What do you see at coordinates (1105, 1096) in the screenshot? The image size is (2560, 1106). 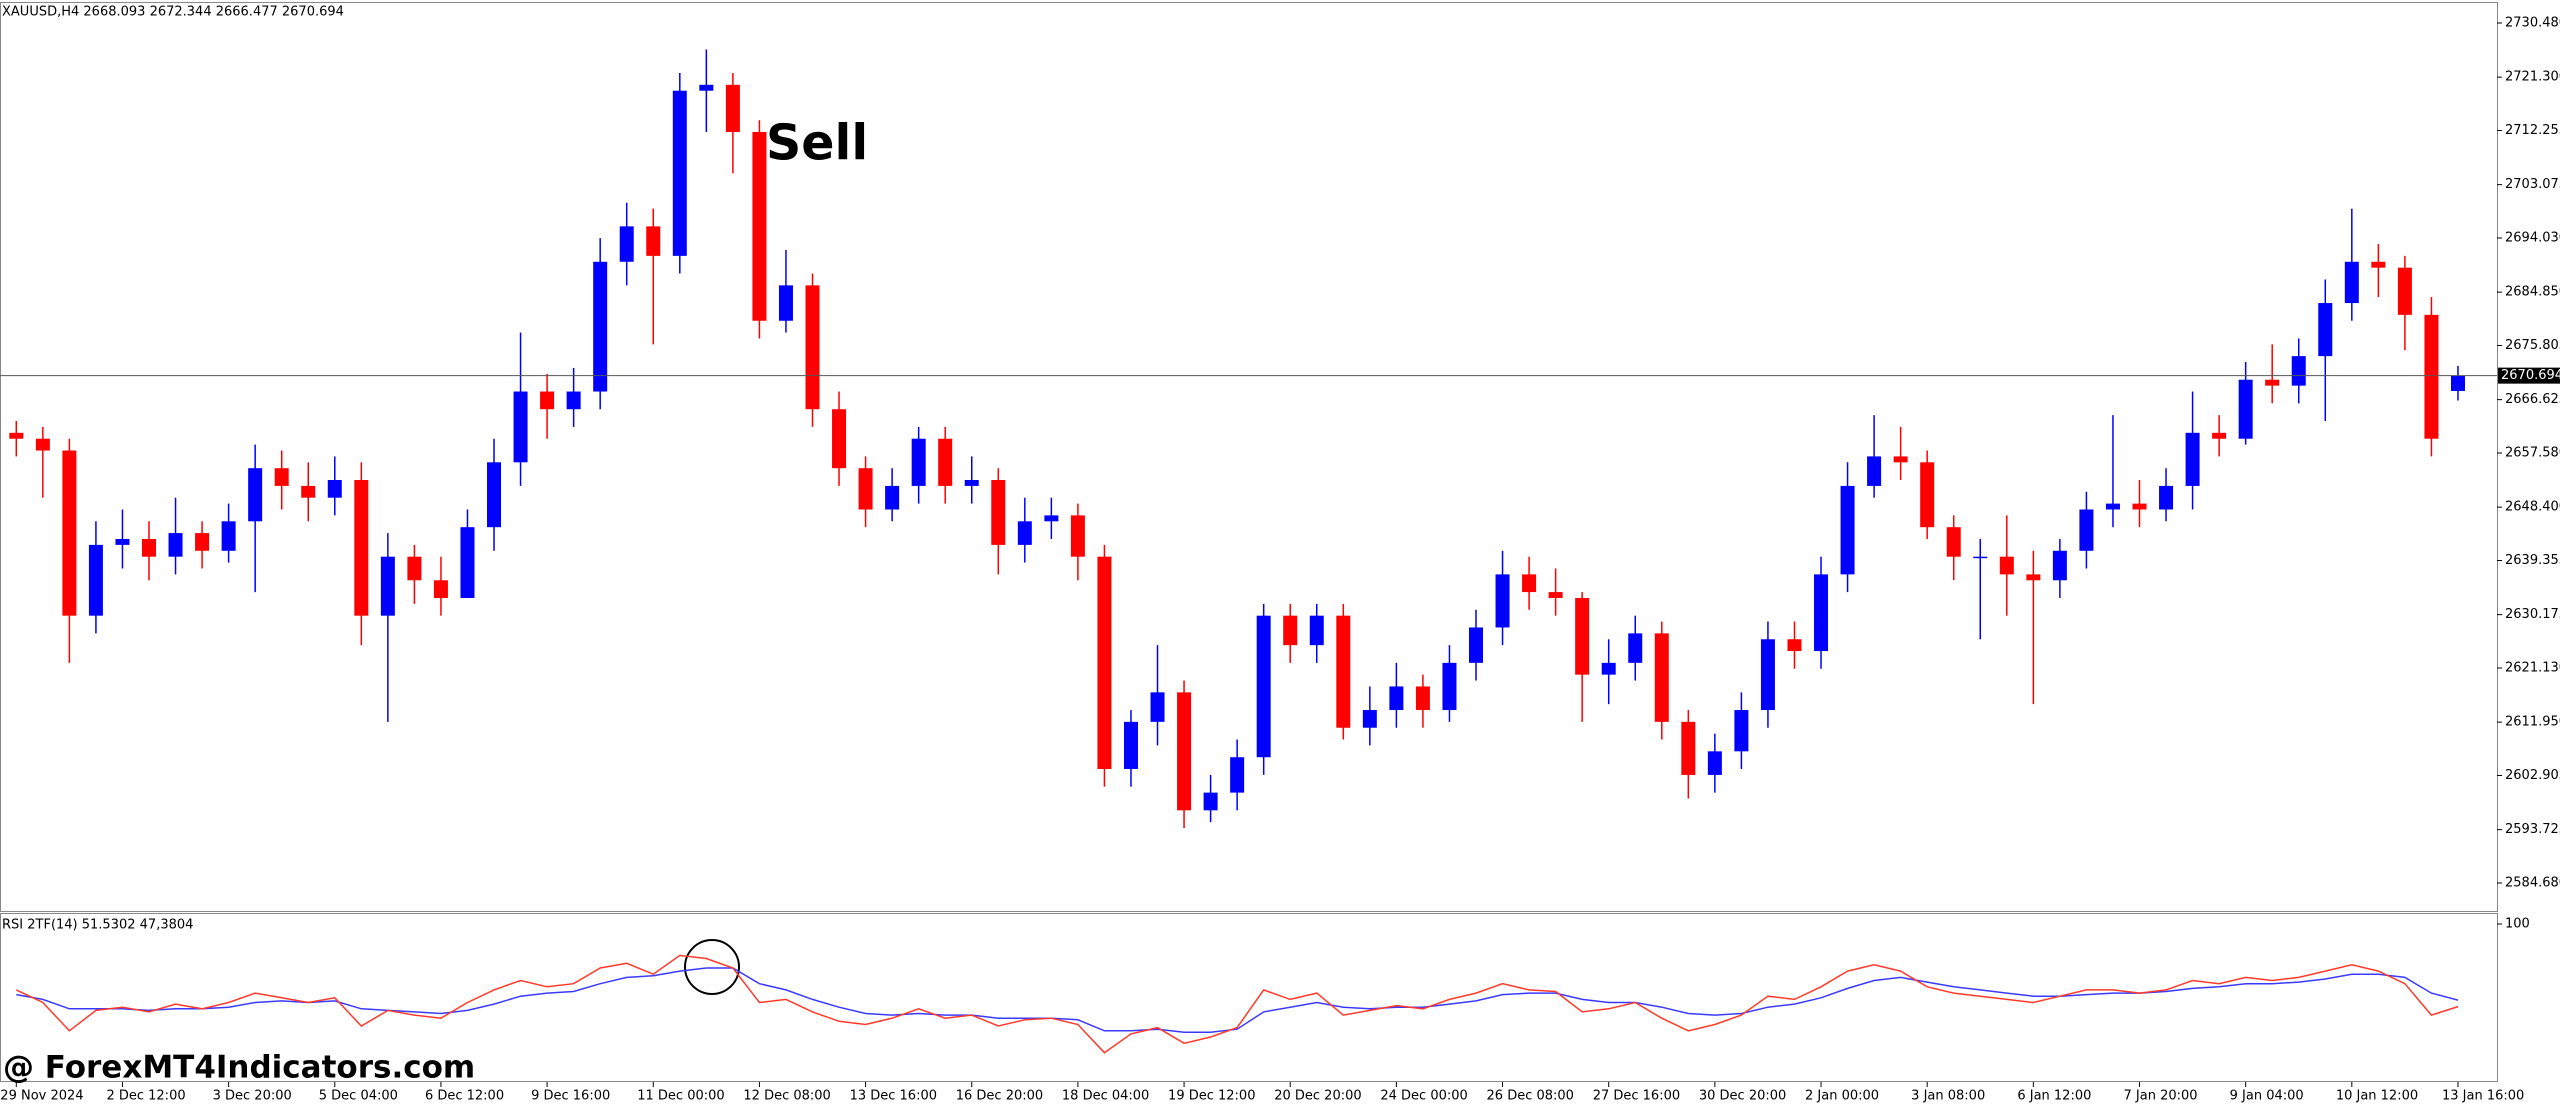 I see `x-tick-label: 18 Dec 04:00` at bounding box center [1105, 1096].